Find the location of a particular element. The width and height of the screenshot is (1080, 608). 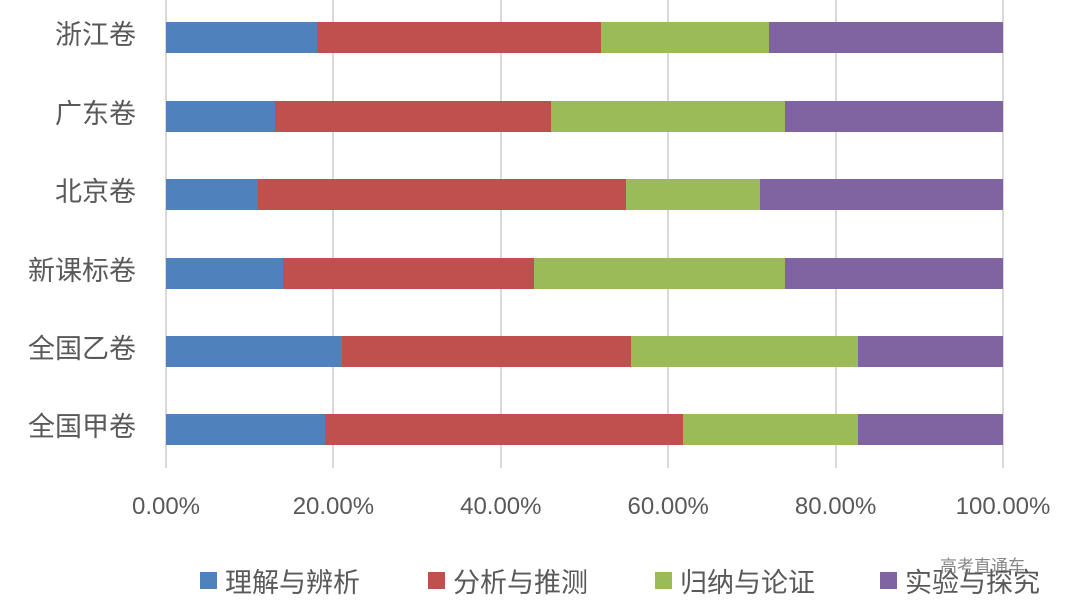

legend-label: 实验与探究 is located at coordinates (972, 583).